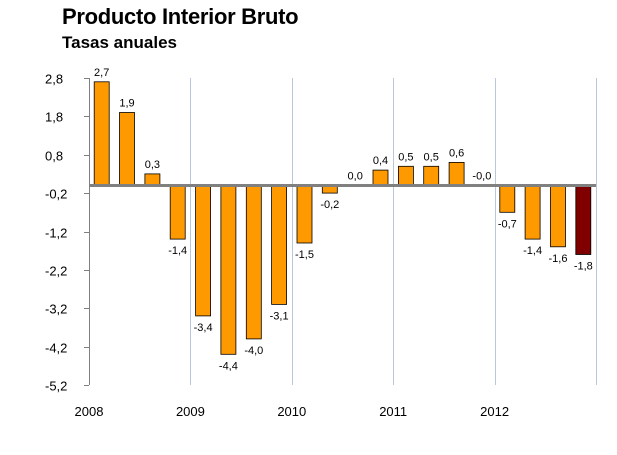  What do you see at coordinates (54, 79) in the screenshot?
I see `y-tick-label: 2,8` at bounding box center [54, 79].